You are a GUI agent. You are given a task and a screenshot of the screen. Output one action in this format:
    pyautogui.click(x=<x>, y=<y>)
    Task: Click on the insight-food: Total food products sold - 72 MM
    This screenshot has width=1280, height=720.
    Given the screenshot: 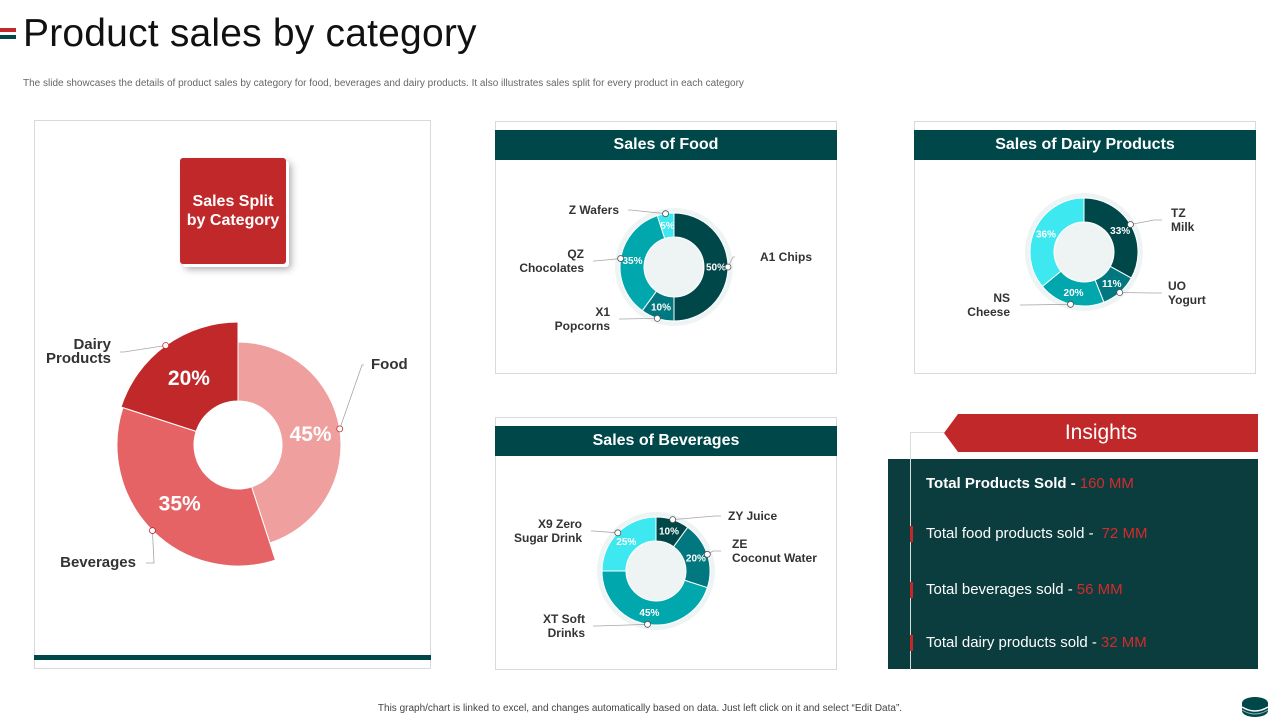 What is the action you would take?
    pyautogui.click(x=1036, y=533)
    